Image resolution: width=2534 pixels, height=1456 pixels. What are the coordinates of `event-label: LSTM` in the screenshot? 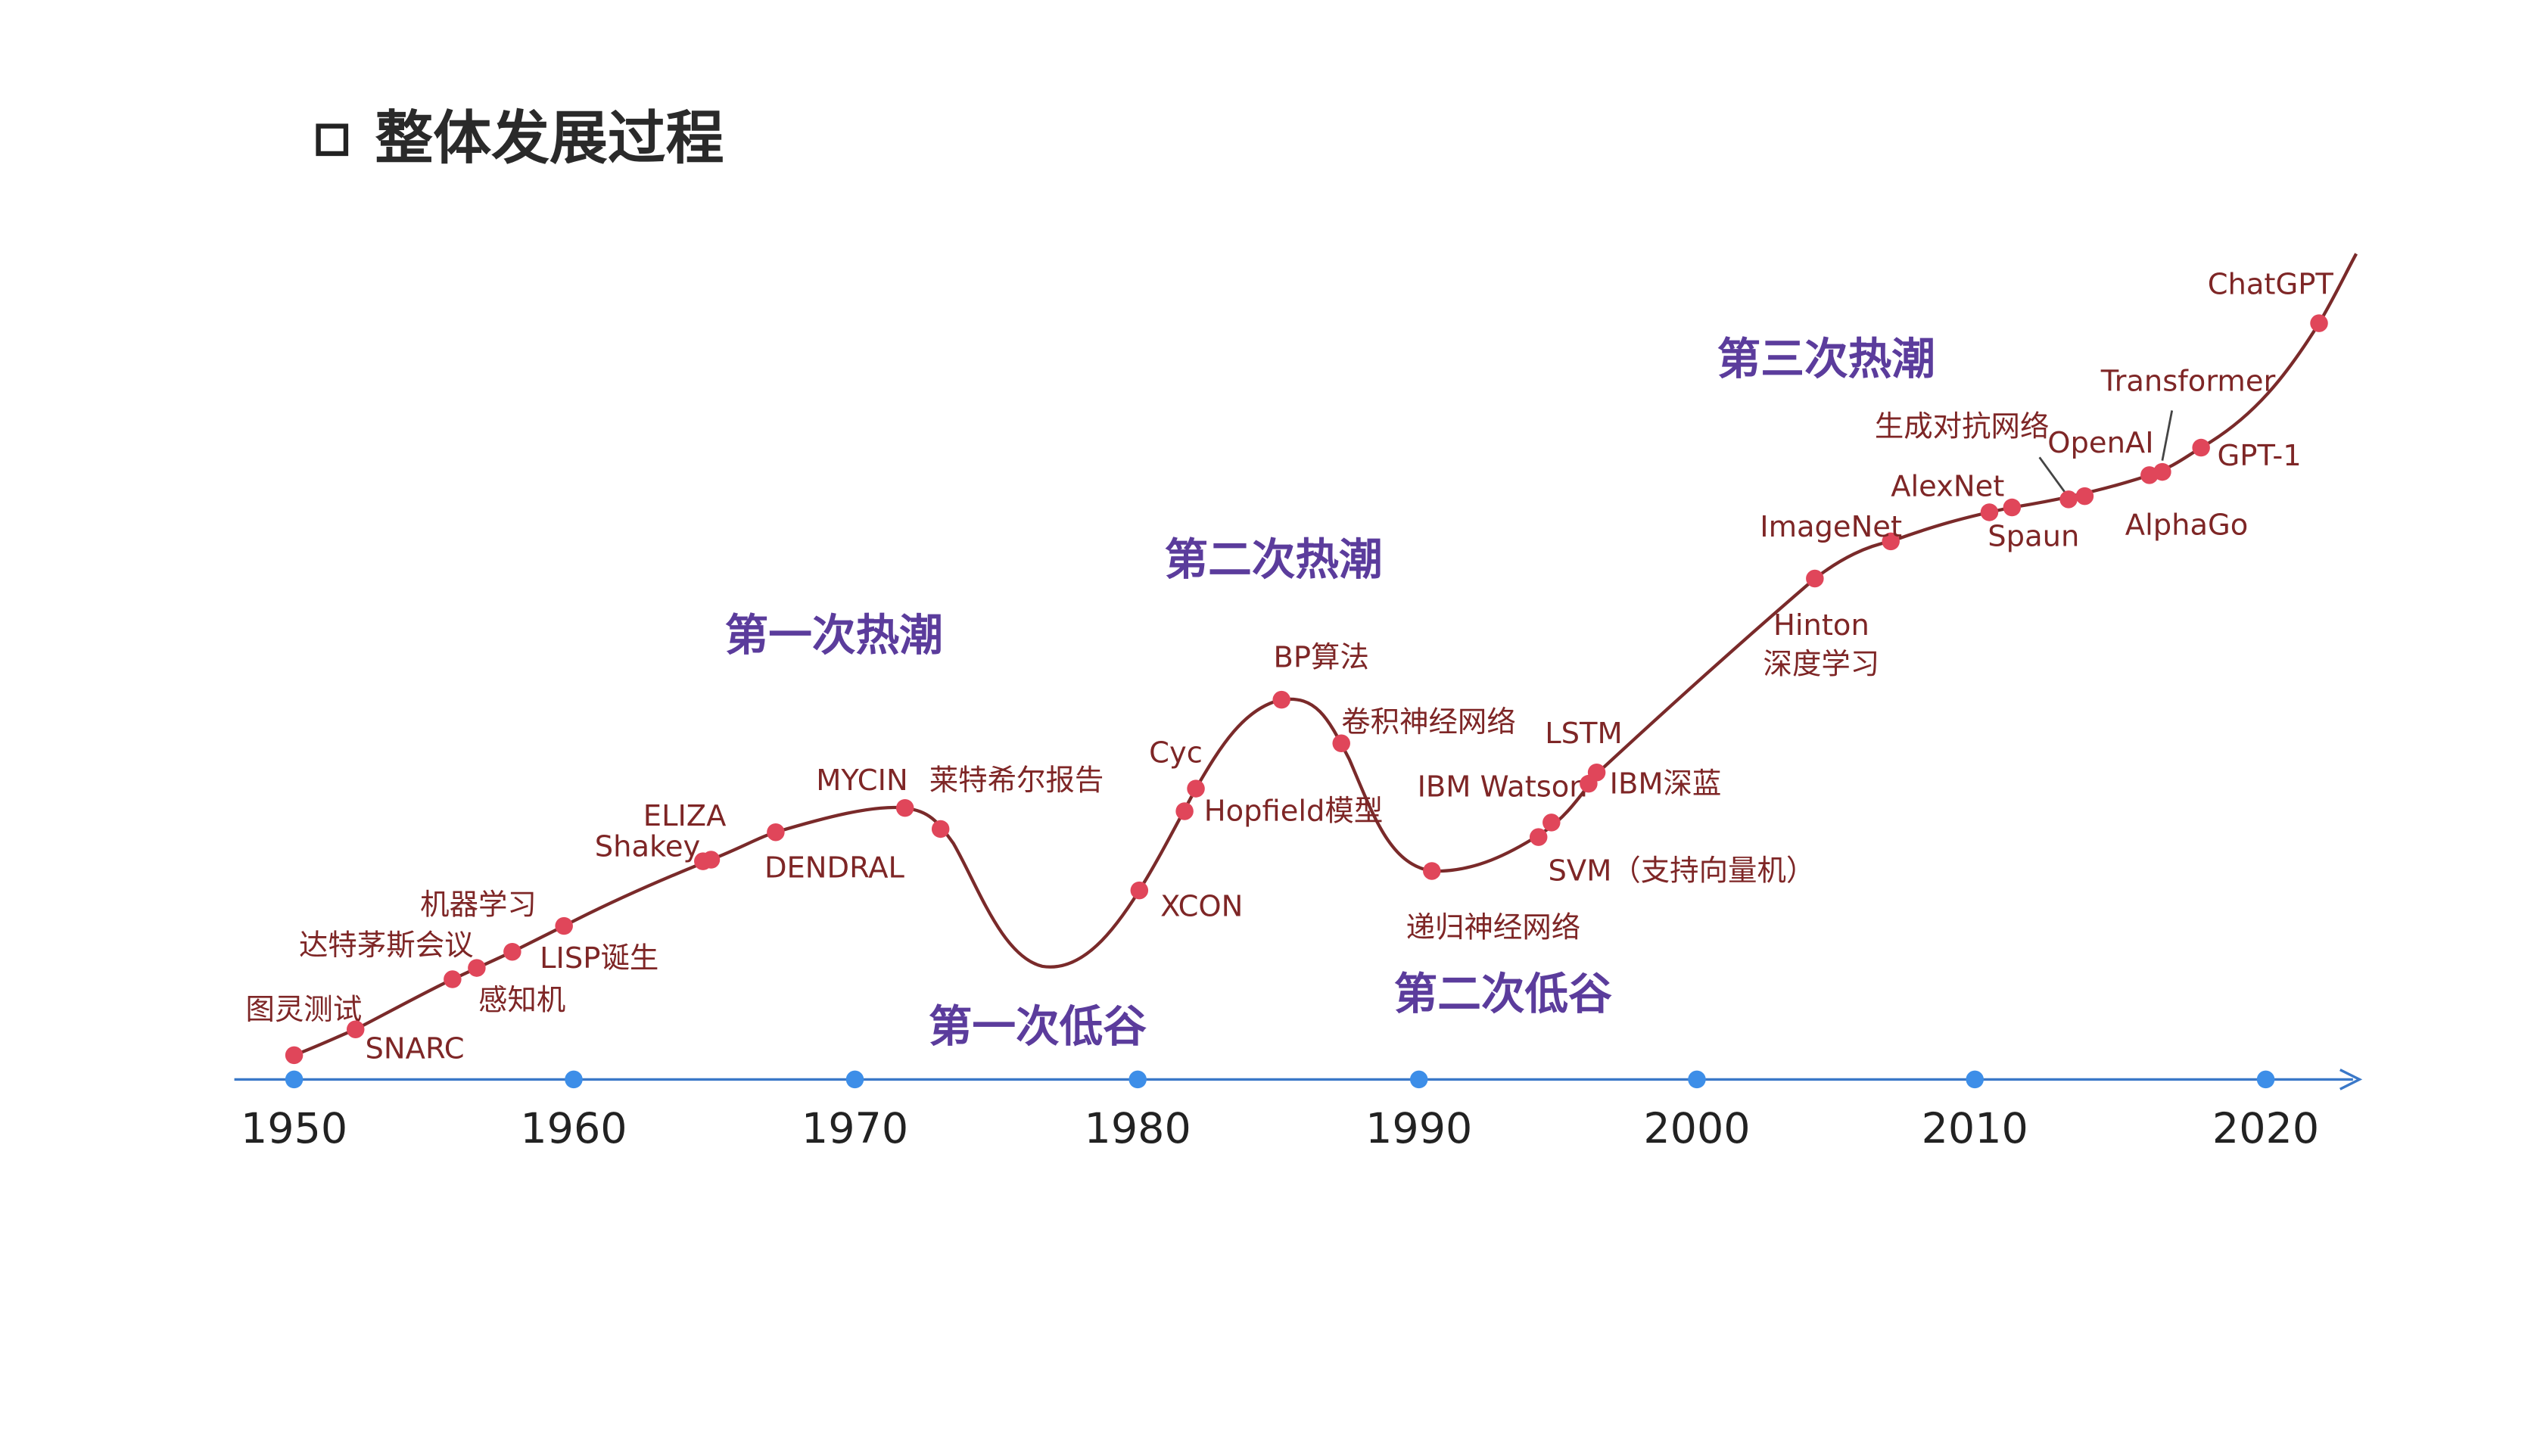 It's located at (1583, 734).